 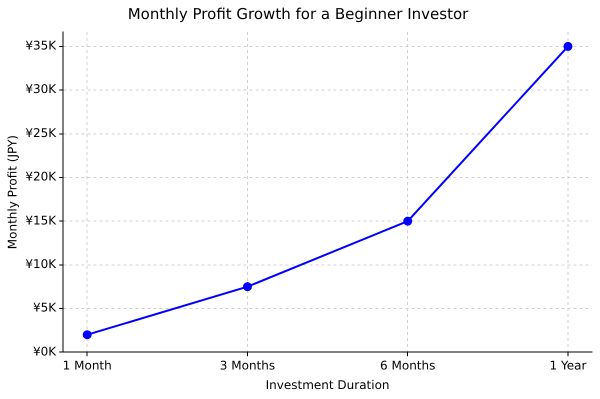 I want to click on y-axis-title: Monthly Profit (JPY), so click(x=12, y=192).